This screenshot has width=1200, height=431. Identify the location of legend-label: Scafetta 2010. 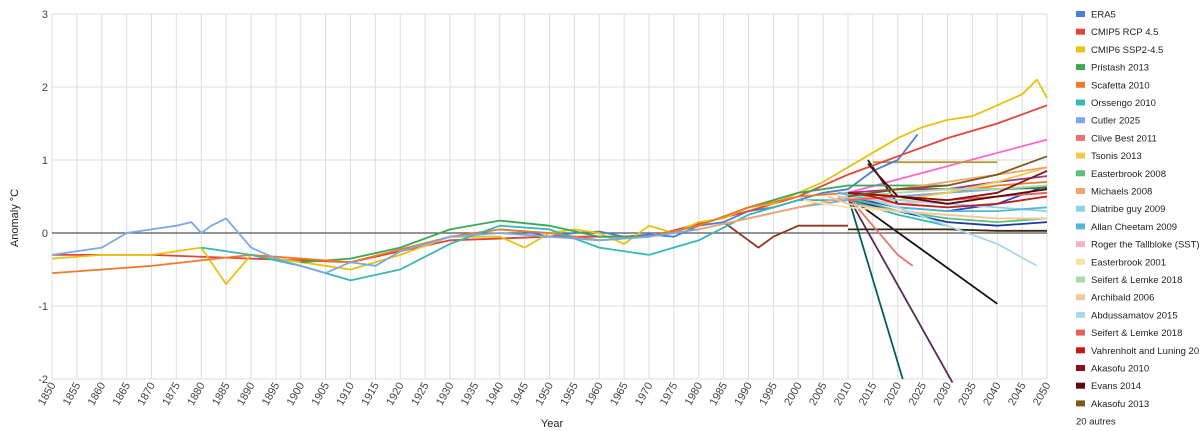
(1120, 85).